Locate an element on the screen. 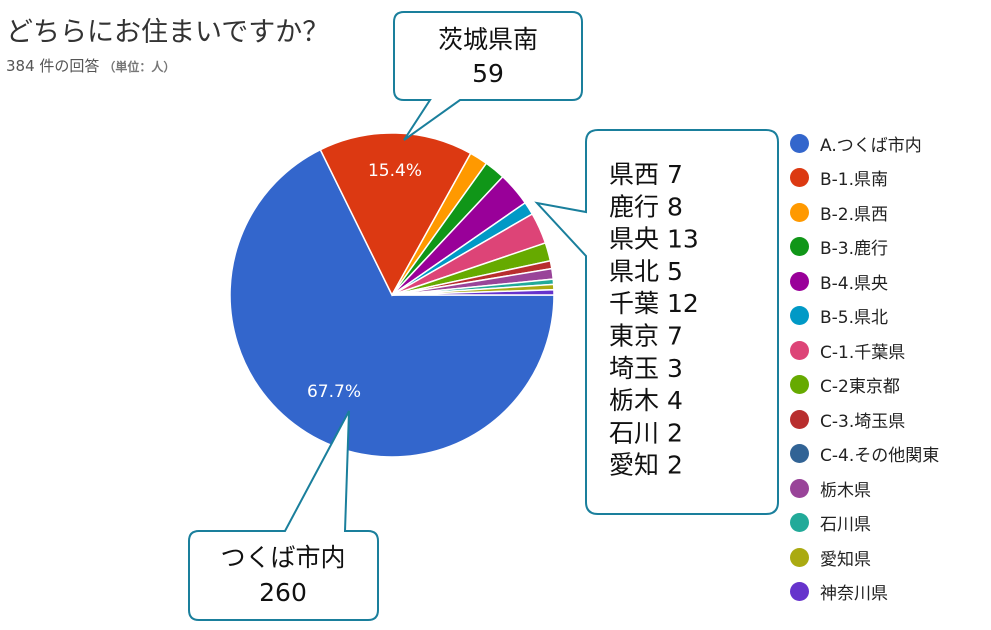 The image size is (991, 630). response-count-text: 384 件の回答 is located at coordinates (53, 66).